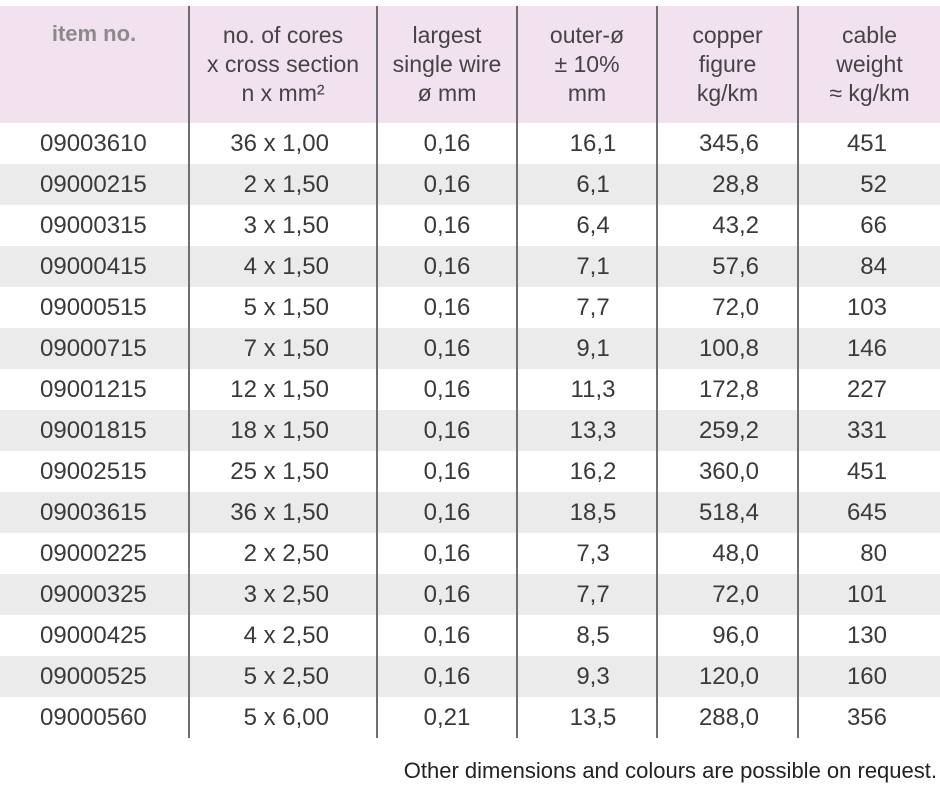 The height and width of the screenshot is (792, 940). Describe the element at coordinates (95, 676) in the screenshot. I see `cell-item-no: 09000525` at that location.